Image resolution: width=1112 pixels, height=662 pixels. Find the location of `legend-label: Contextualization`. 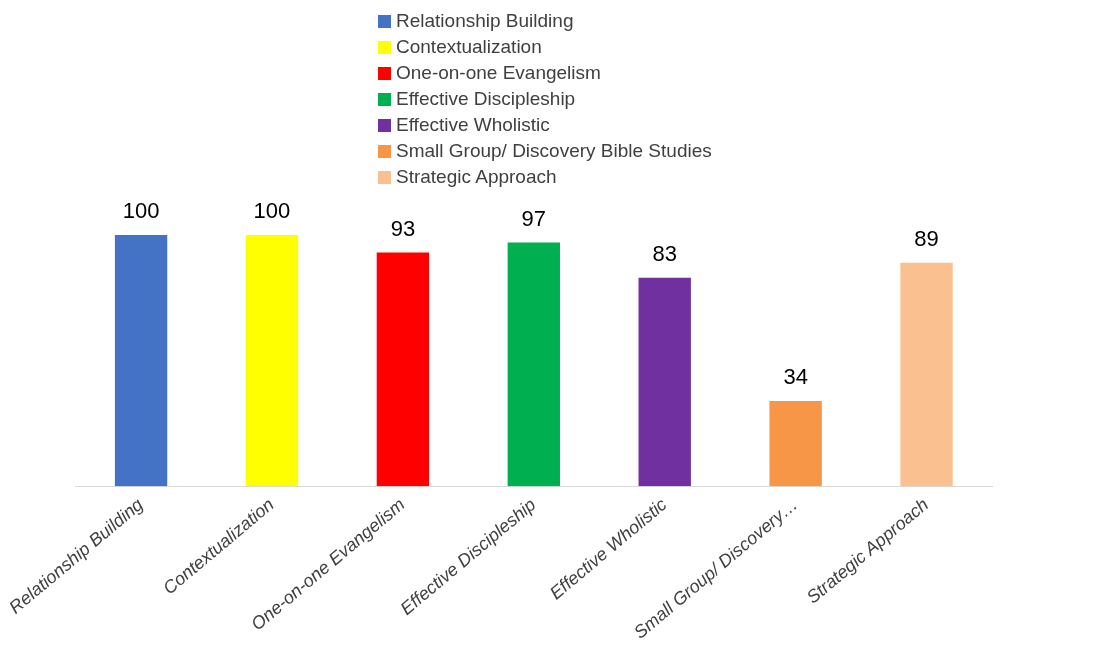

legend-label: Contextualization is located at coordinates (469, 47).